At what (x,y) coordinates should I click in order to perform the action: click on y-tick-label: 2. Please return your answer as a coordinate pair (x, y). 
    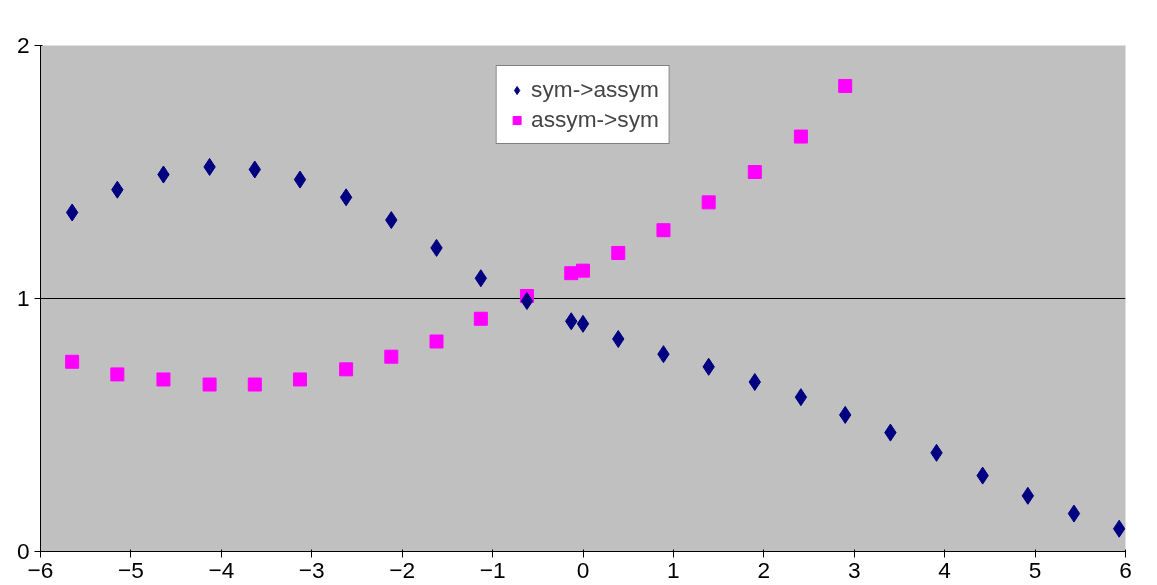
    Looking at the image, I should click on (23, 45).